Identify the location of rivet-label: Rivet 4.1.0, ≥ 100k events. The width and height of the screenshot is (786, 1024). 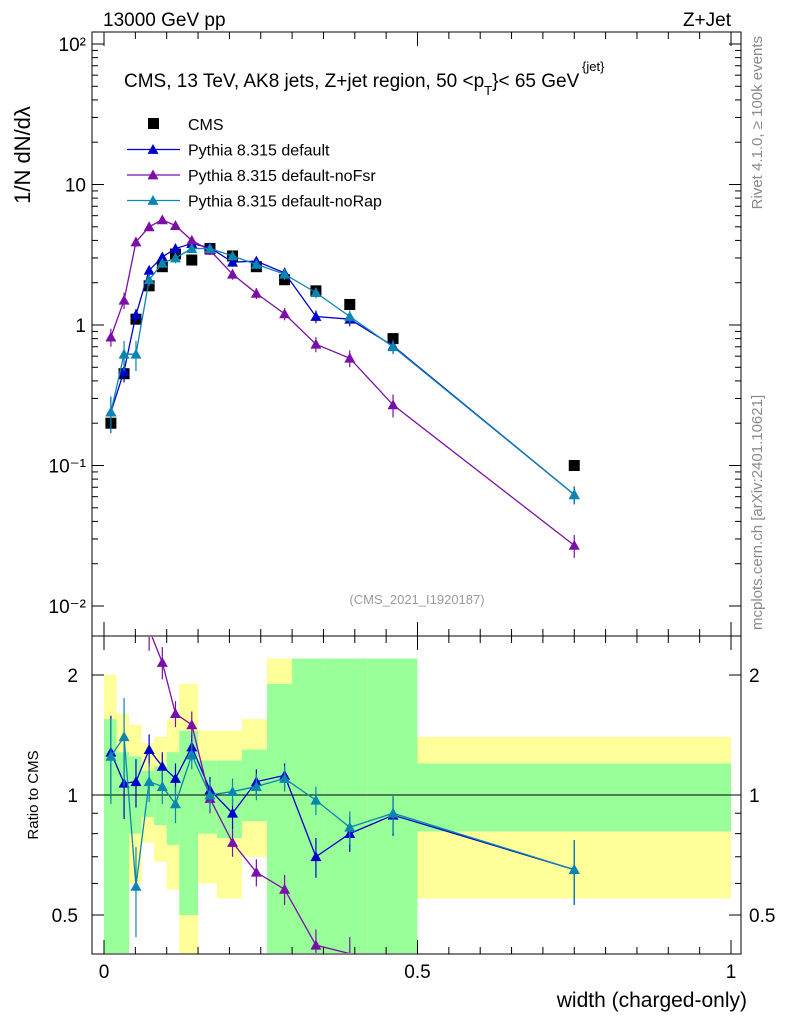
(757, 122).